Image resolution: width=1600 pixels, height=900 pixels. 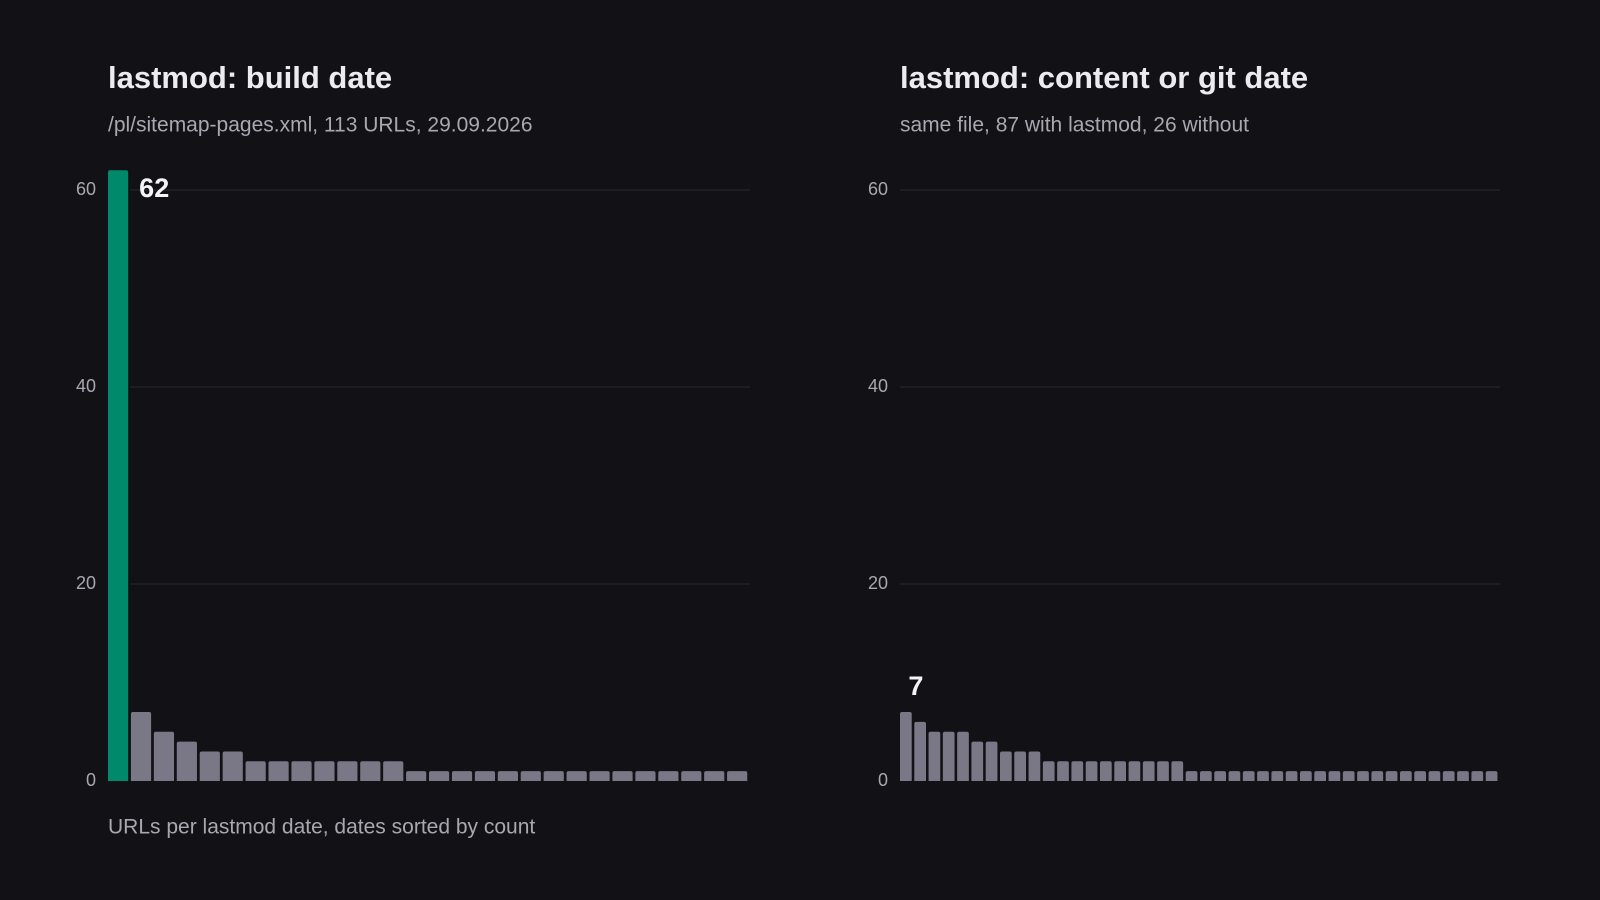 I want to click on data-label: 7, so click(x=915, y=686).